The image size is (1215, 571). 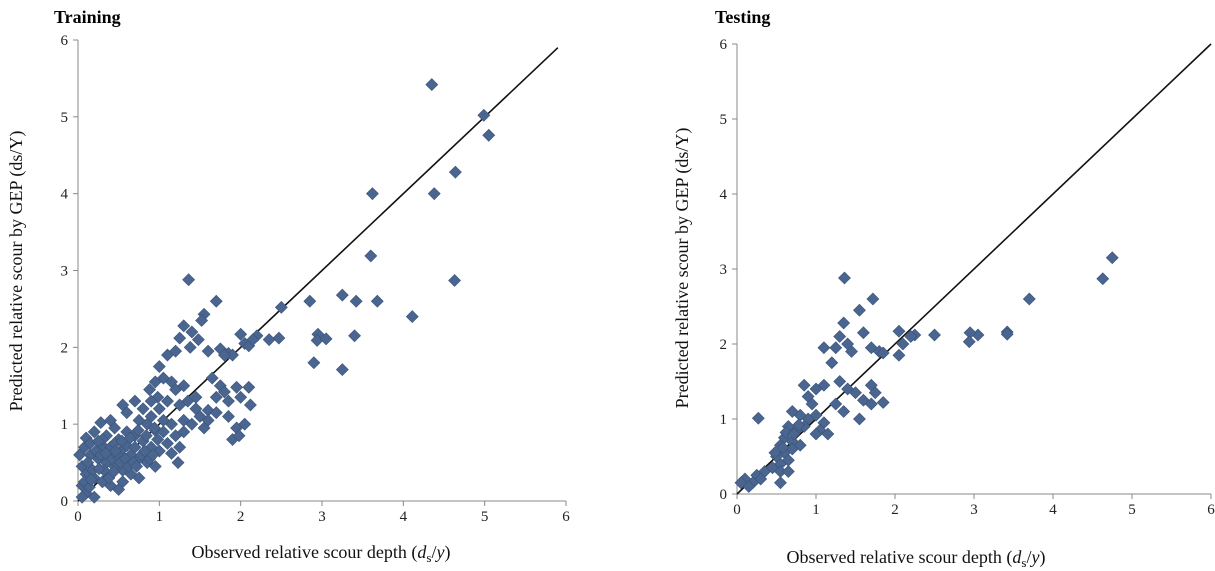 I want to click on training-x-axis-label: Observed relative scour depth (ds/y), so click(x=321, y=553).